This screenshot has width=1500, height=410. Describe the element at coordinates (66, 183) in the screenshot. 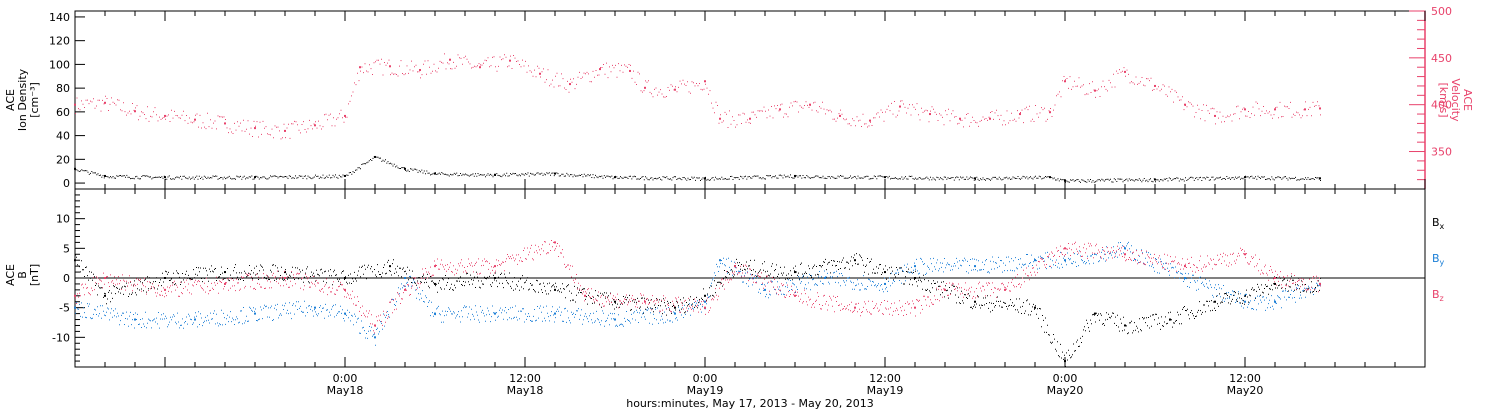

I see `density-tick-label: 0` at that location.